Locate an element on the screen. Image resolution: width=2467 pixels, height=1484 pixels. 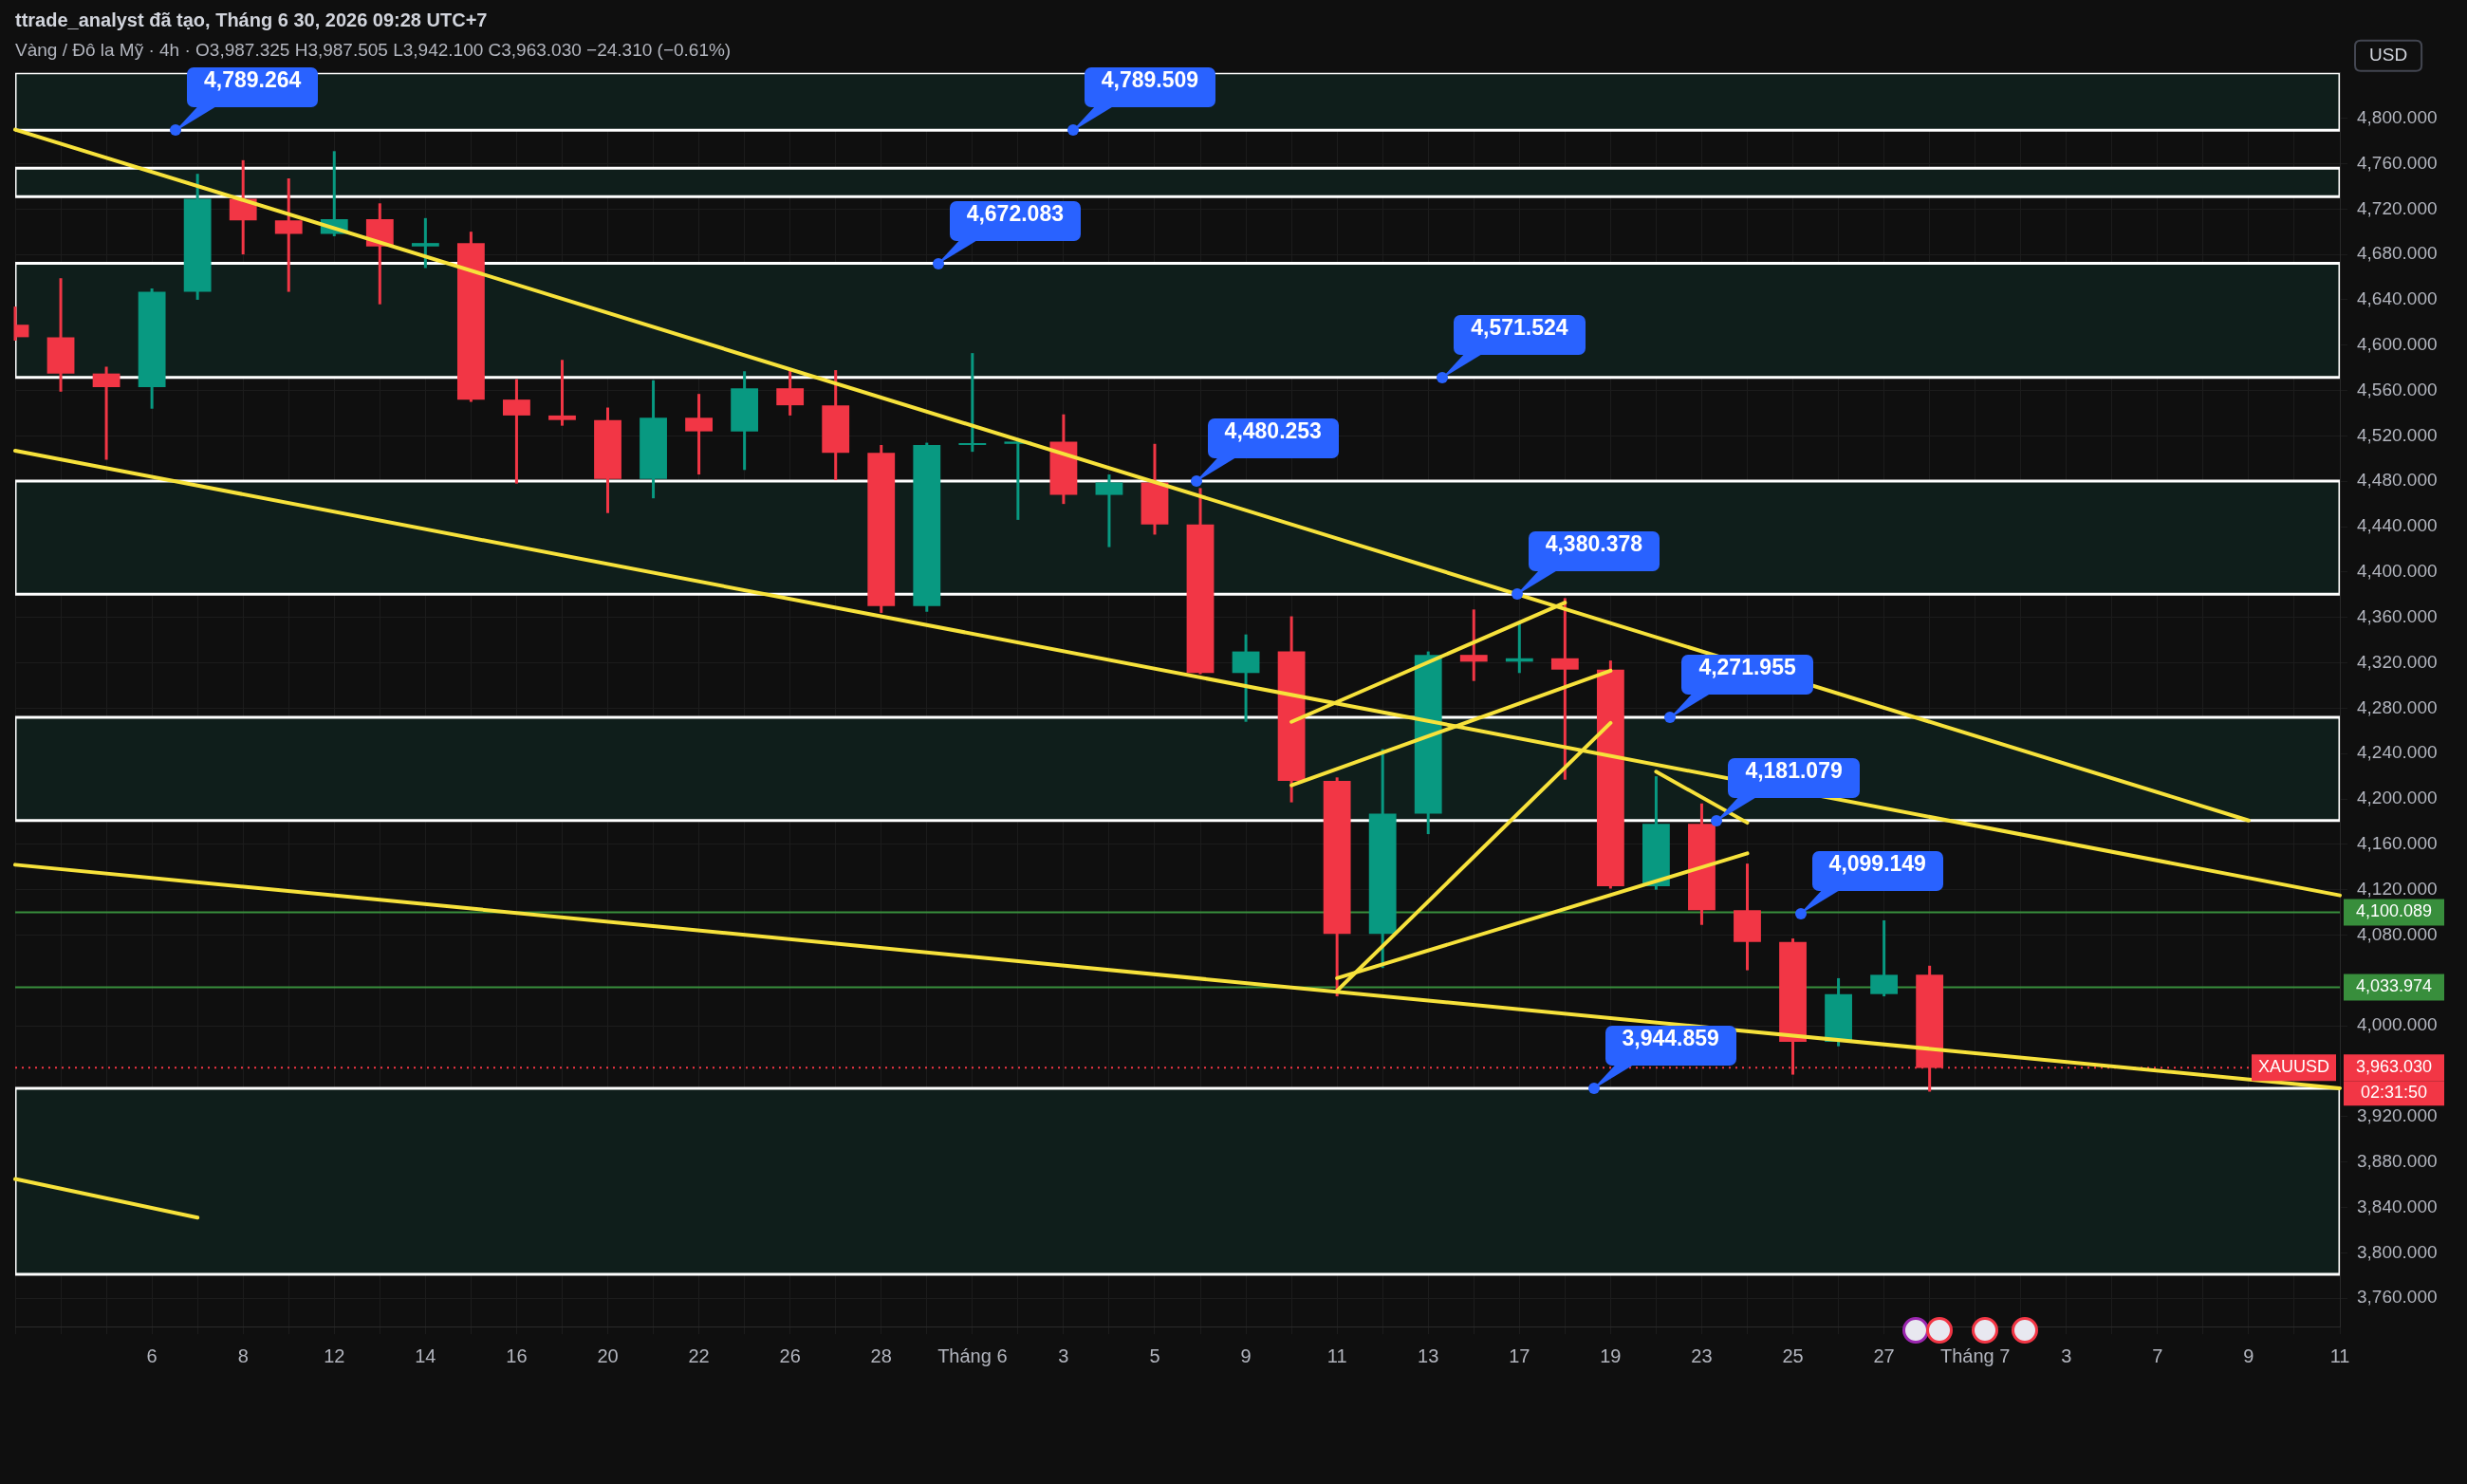
annotation: 4,099.149 is located at coordinates (1877, 870).